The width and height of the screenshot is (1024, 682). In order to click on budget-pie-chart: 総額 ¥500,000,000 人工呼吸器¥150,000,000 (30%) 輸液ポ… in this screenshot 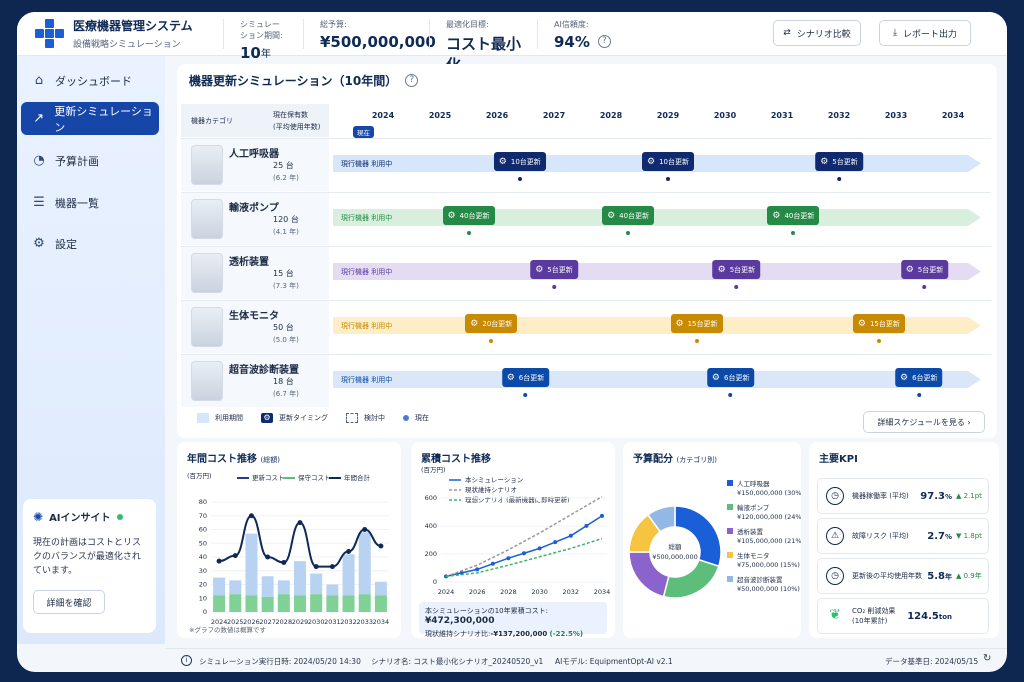, I will do `click(714, 539)`.